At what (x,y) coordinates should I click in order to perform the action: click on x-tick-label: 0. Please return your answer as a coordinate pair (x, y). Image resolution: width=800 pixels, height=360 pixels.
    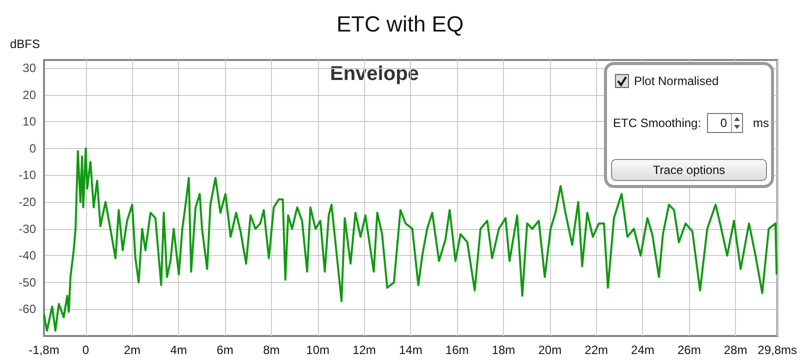
    Looking at the image, I should click on (86, 350).